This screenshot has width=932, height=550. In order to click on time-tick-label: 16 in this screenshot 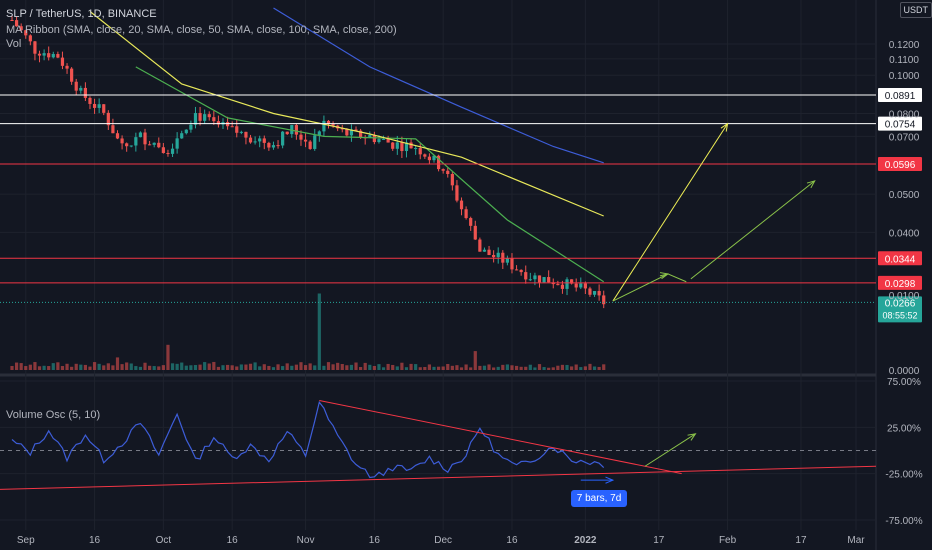, I will do `click(95, 540)`.